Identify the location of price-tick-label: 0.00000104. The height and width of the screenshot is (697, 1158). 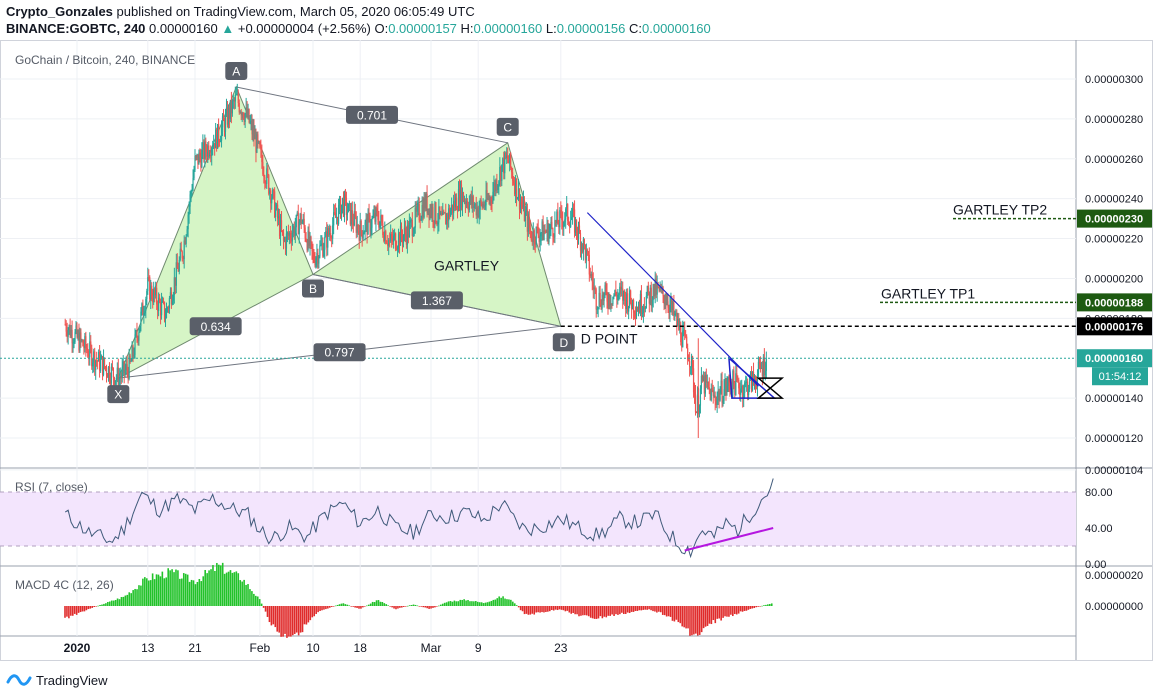
(1114, 471).